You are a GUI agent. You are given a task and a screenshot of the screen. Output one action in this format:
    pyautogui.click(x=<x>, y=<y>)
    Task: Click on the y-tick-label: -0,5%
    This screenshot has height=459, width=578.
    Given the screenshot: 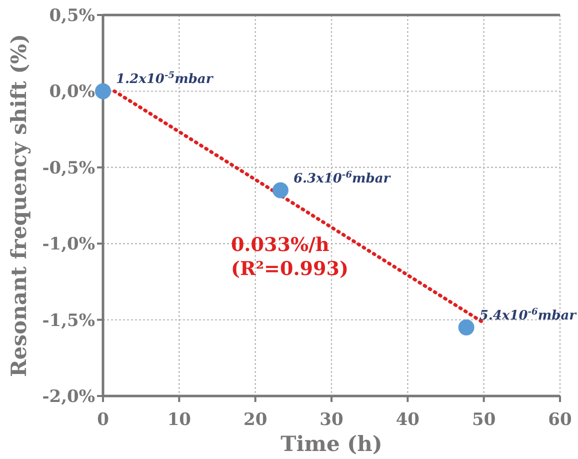 What is the action you would take?
    pyautogui.click(x=68, y=168)
    